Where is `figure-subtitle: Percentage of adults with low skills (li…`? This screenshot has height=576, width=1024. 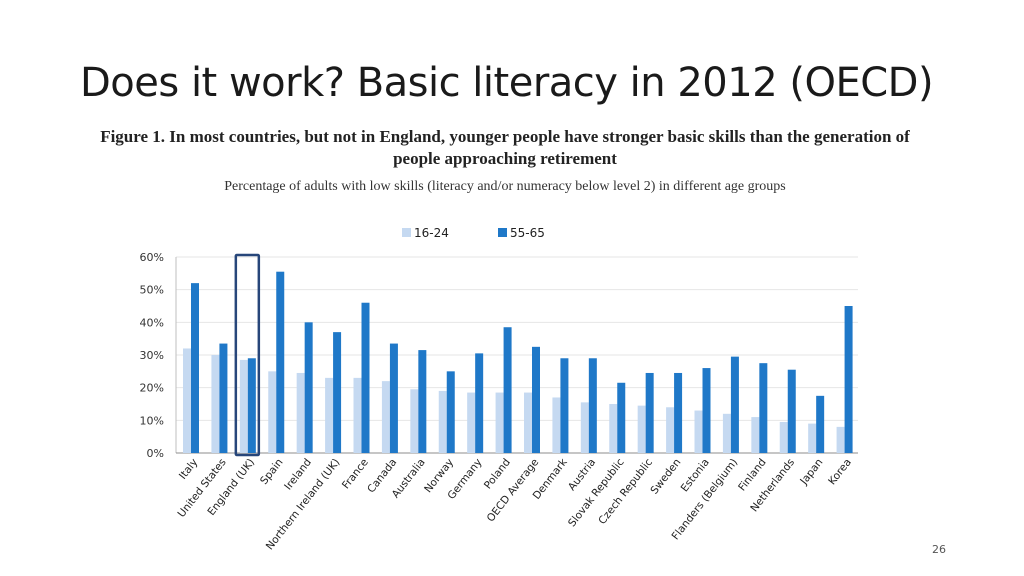
figure-subtitle: Percentage of adults with low skills (li… is located at coordinates (505, 186).